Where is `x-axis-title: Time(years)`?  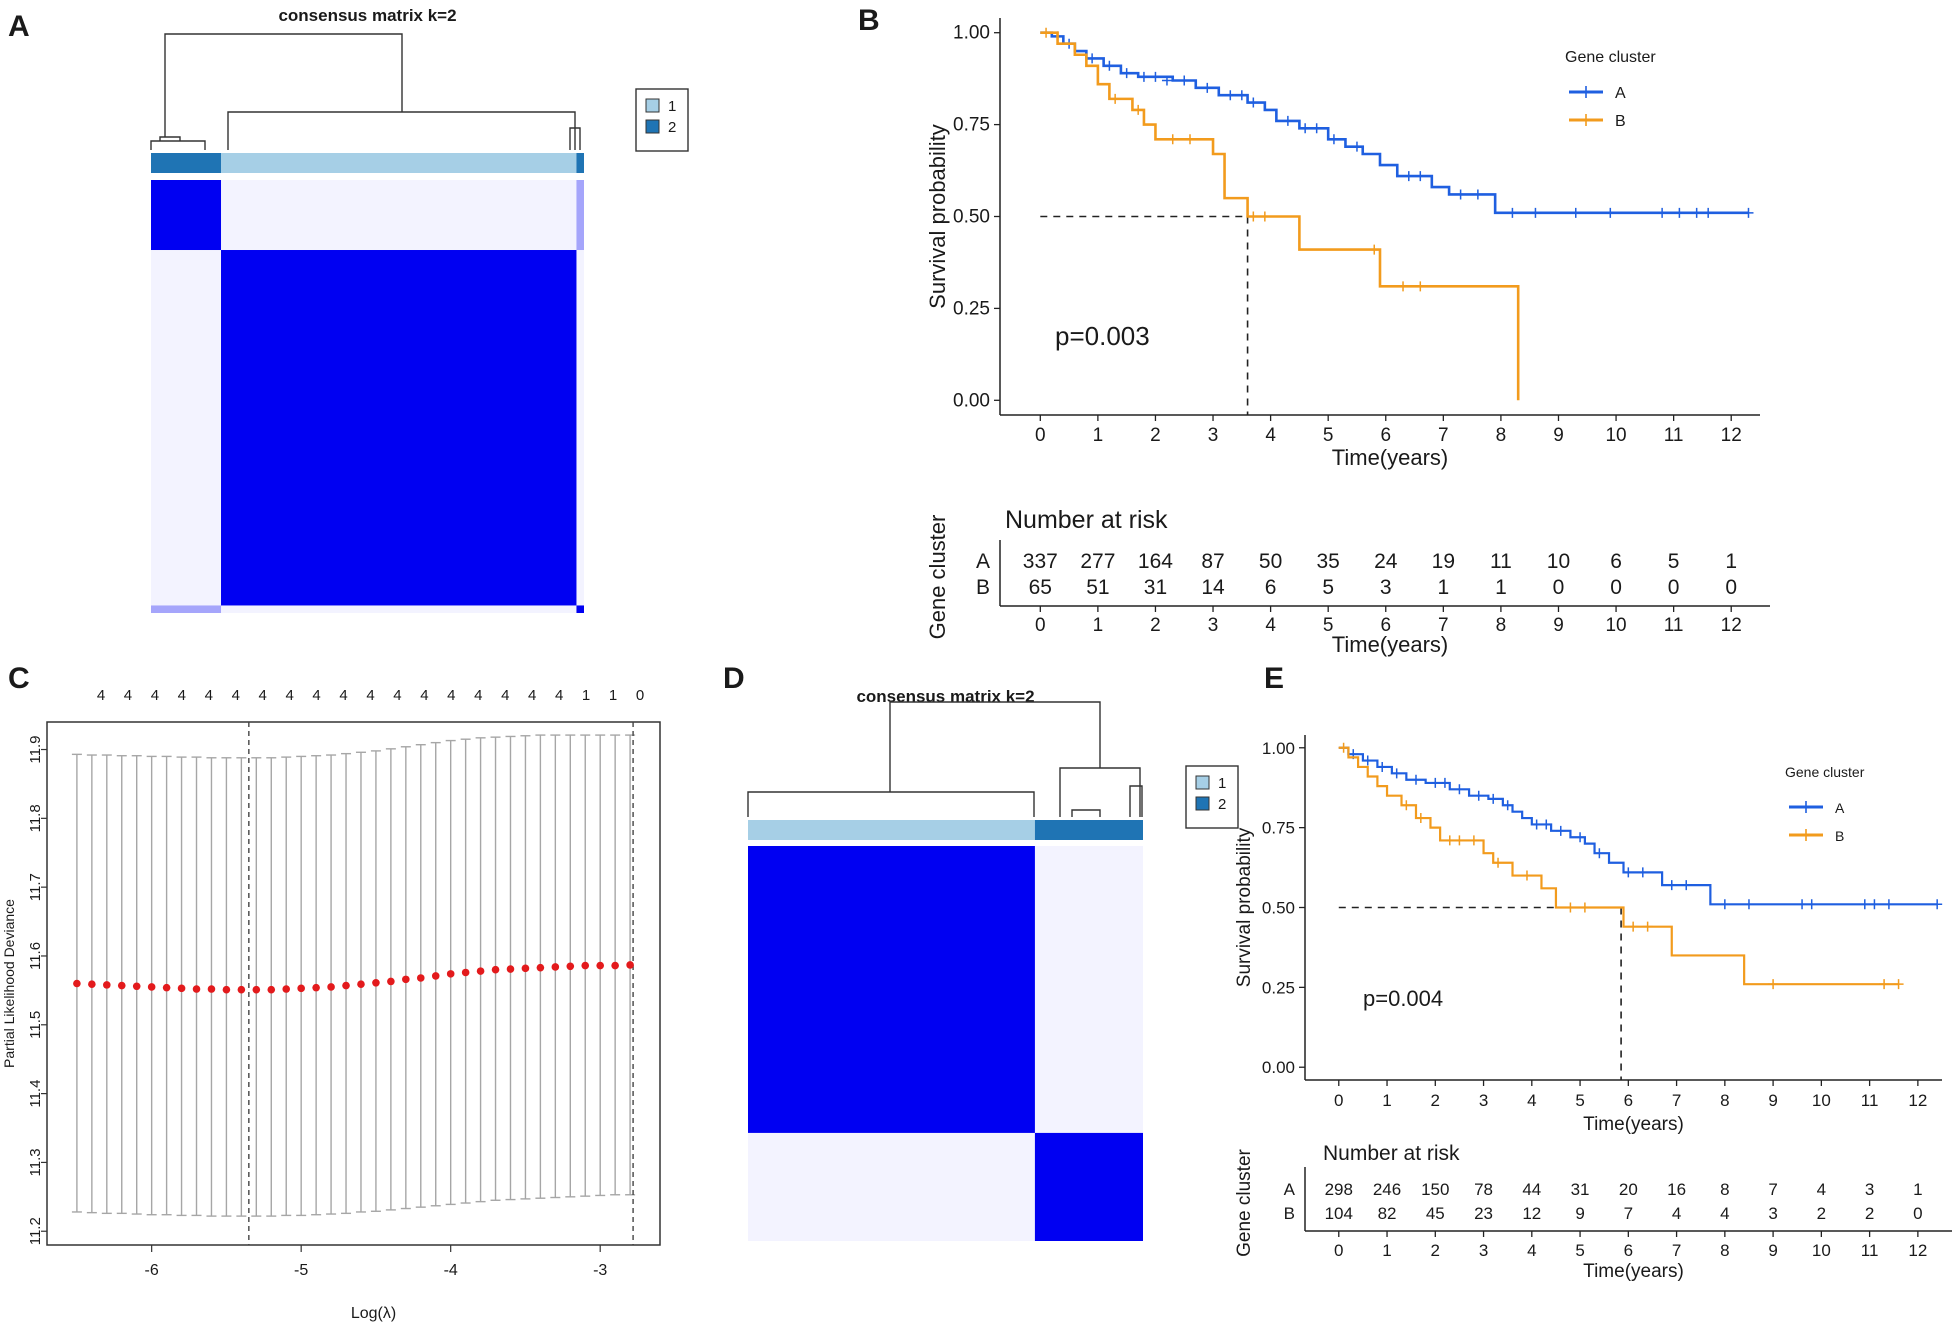 x-axis-title: Time(years) is located at coordinates (1633, 1124).